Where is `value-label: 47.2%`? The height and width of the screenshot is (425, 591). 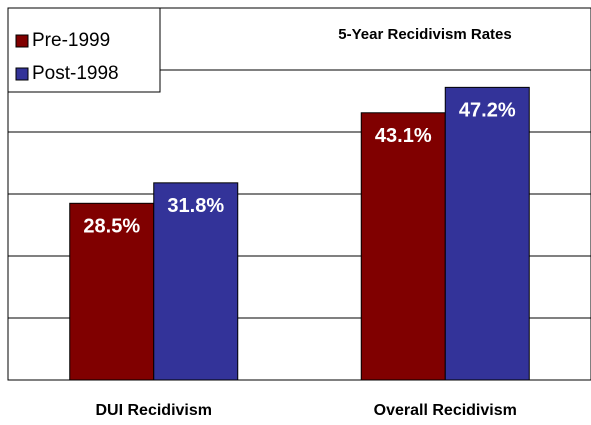
value-label: 47.2% is located at coordinates (487, 111).